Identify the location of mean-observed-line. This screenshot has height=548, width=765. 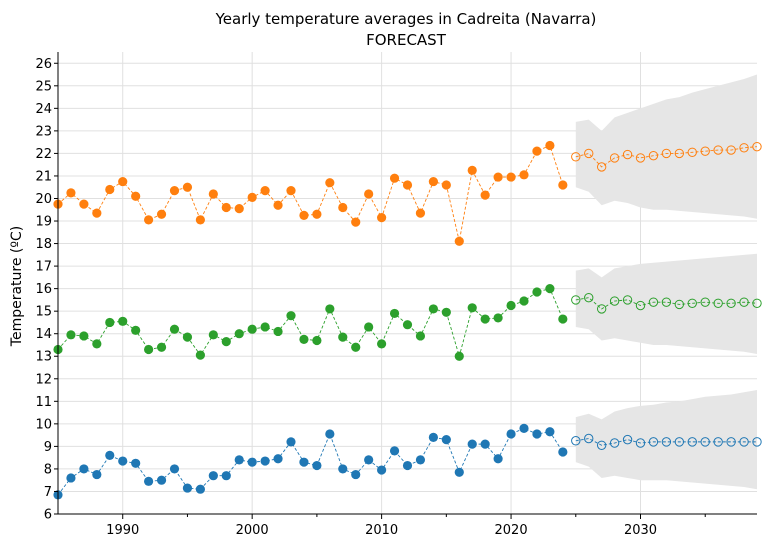
(310, 323).